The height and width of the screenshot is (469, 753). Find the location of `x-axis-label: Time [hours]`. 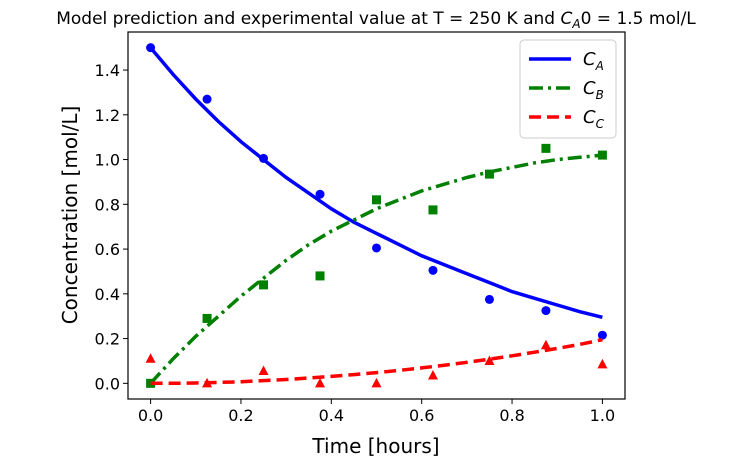

x-axis-label: Time [hours] is located at coordinates (375, 446).